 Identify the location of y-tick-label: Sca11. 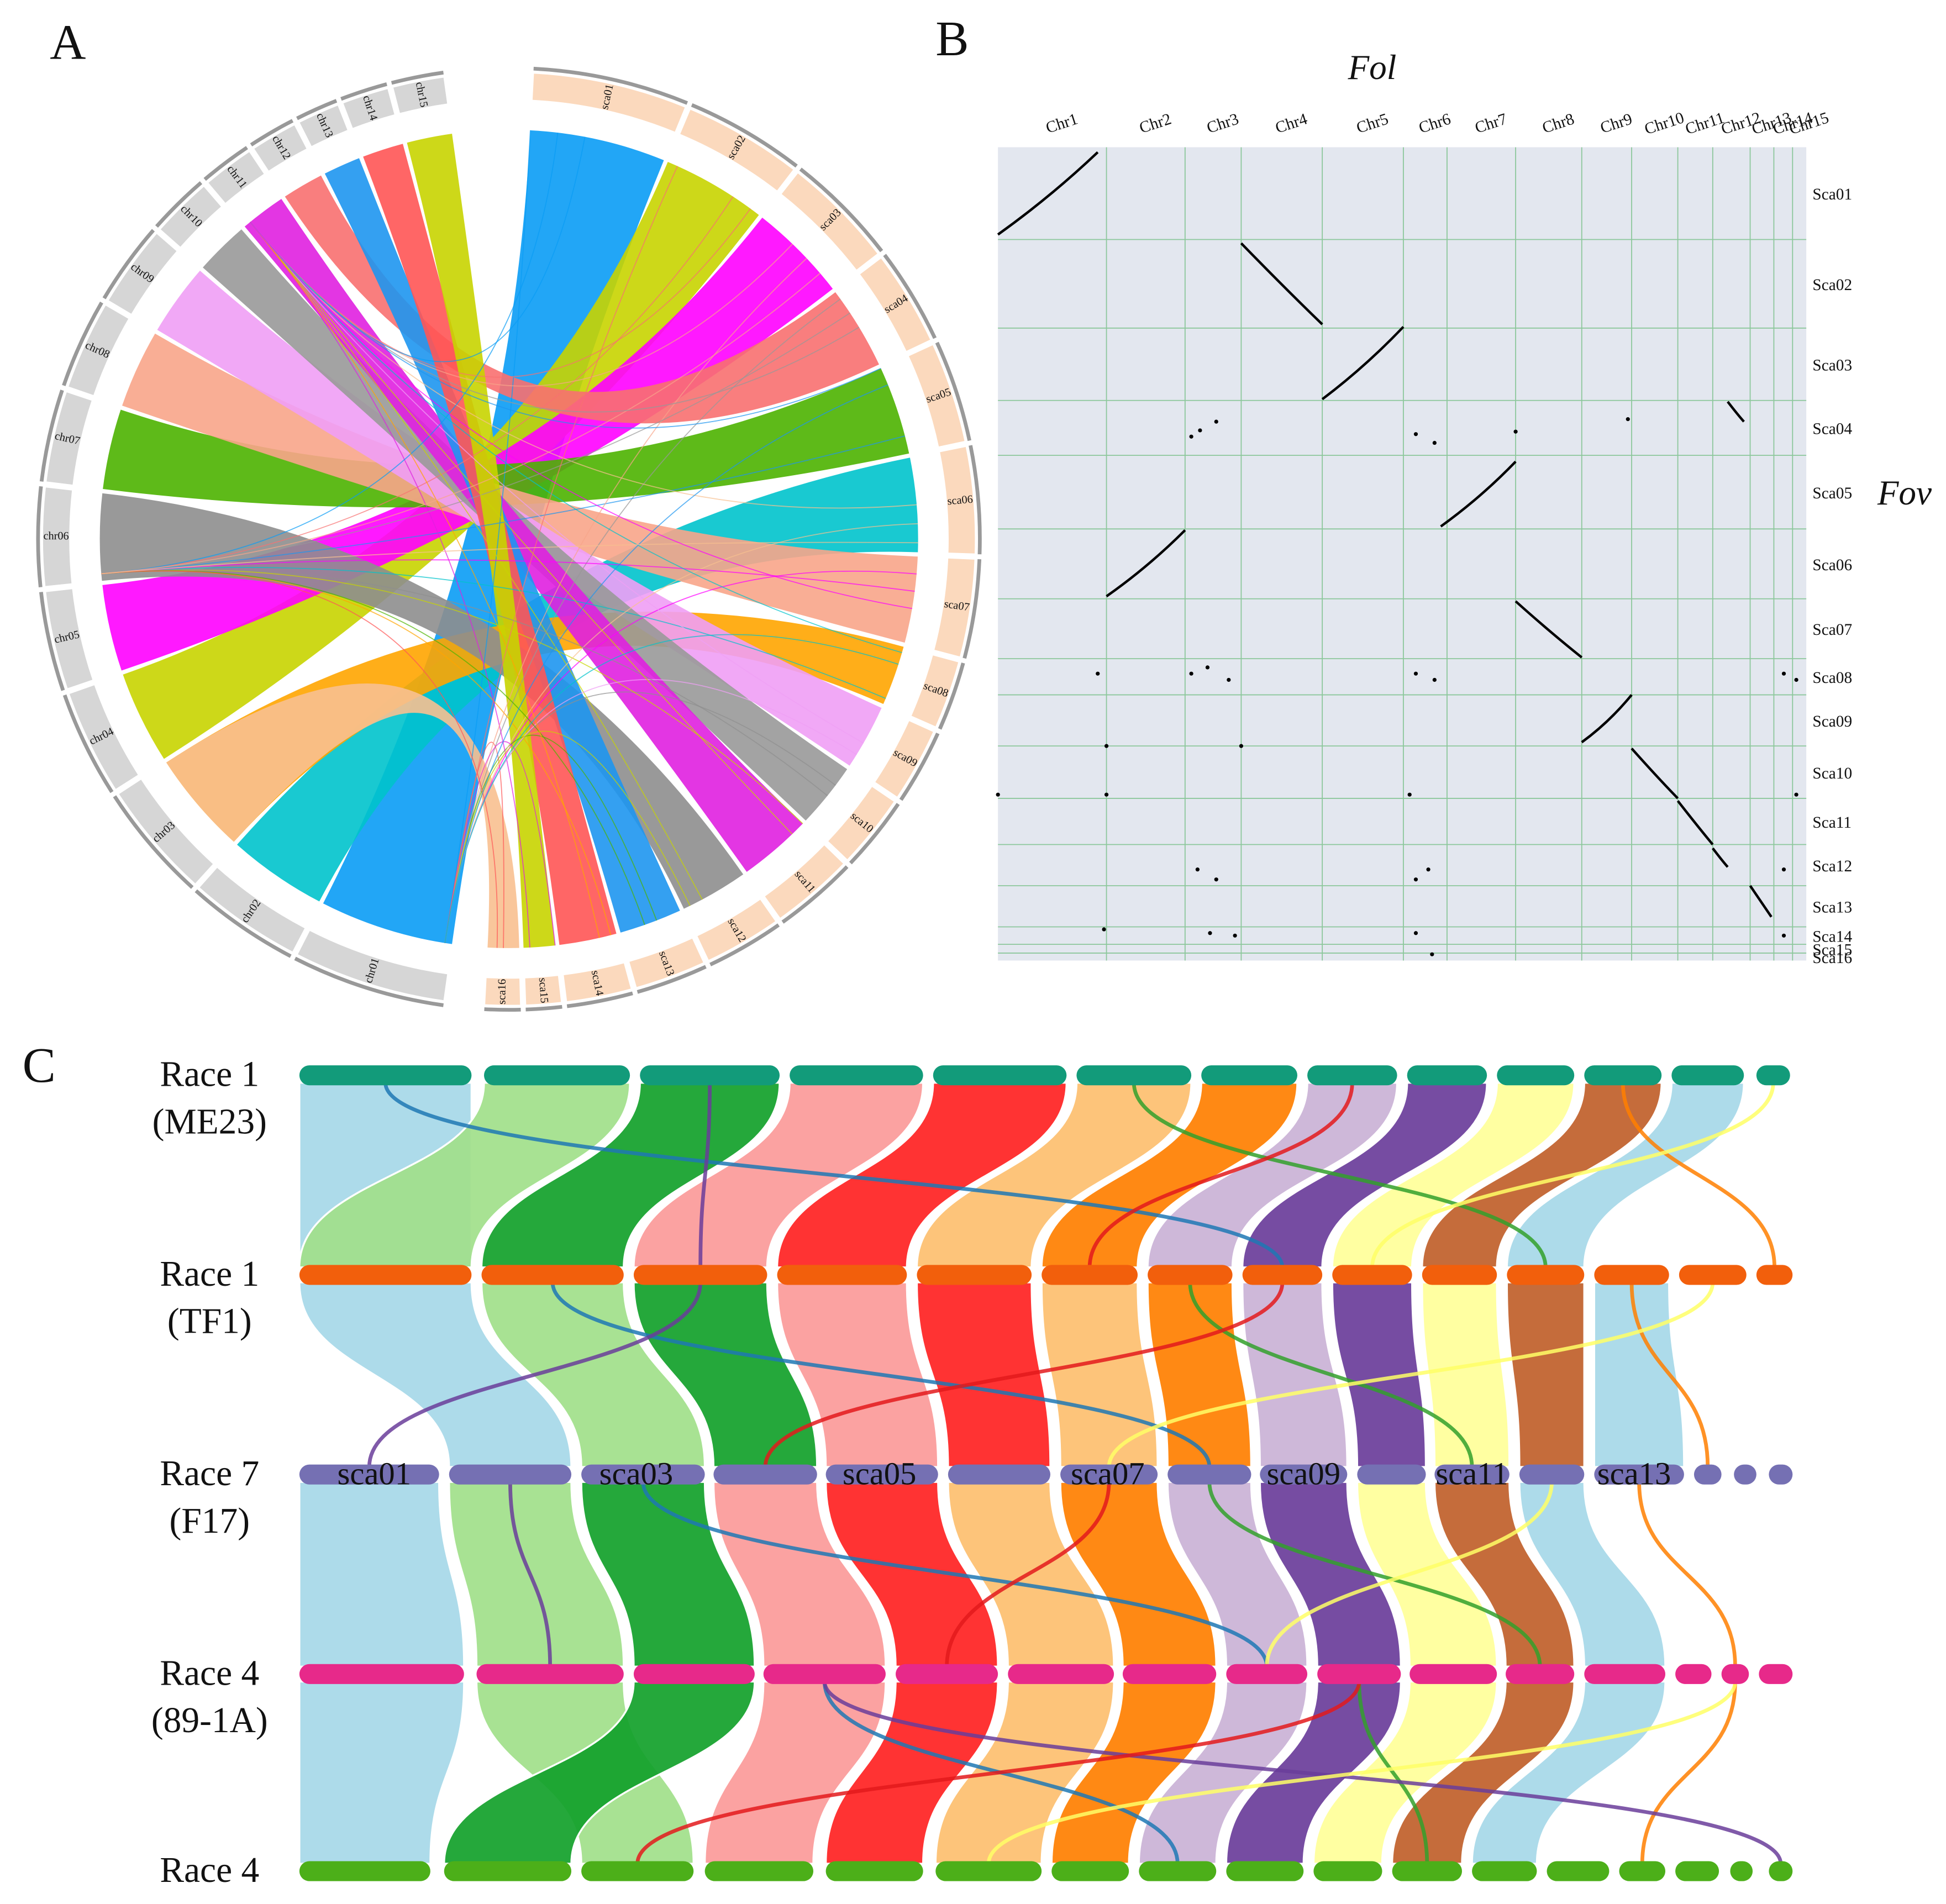
(1832, 823).